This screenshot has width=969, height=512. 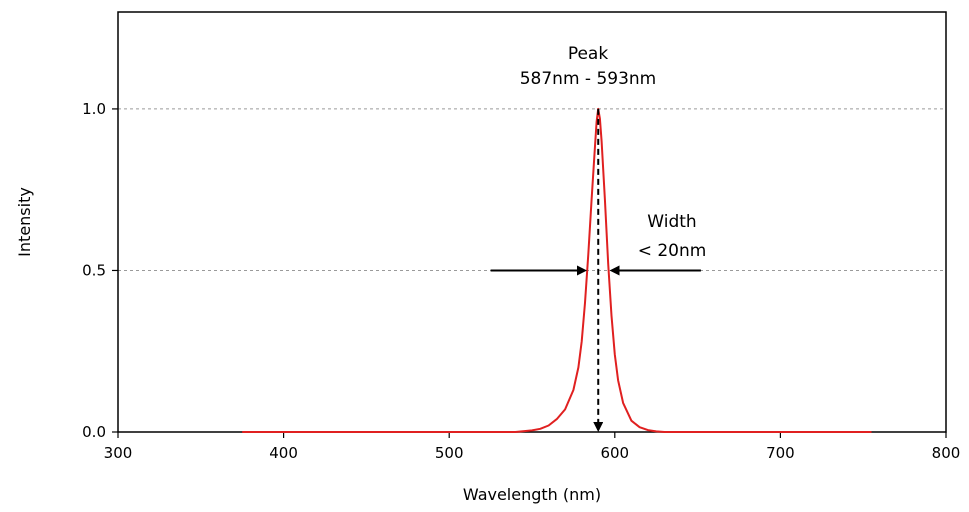 I want to click on width-annotation-line: < 20nm, so click(x=672, y=251).